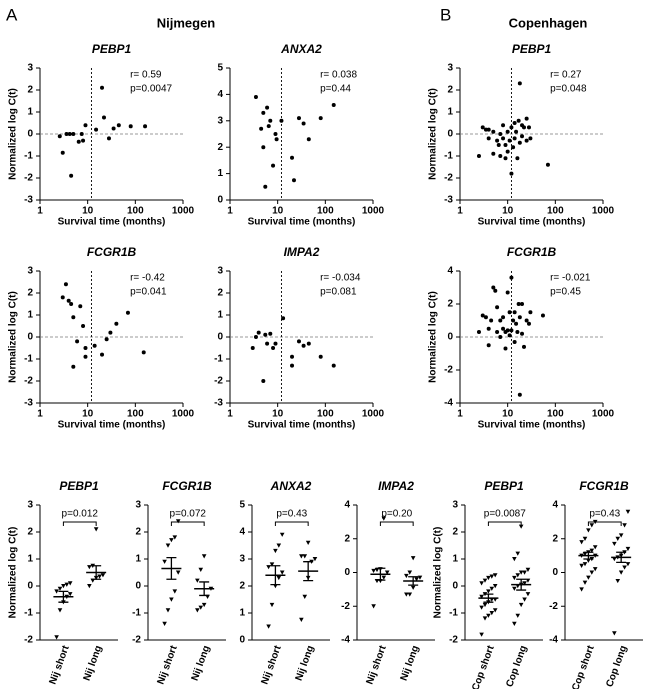  I want to click on annotation: p=0.012, so click(80, 514).